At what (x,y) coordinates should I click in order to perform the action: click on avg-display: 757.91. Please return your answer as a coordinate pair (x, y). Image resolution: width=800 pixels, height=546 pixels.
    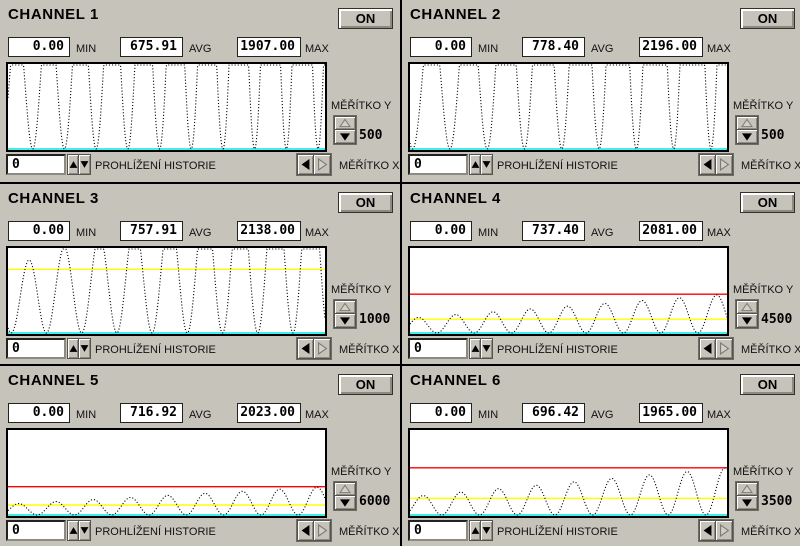
    Looking at the image, I should click on (151, 231).